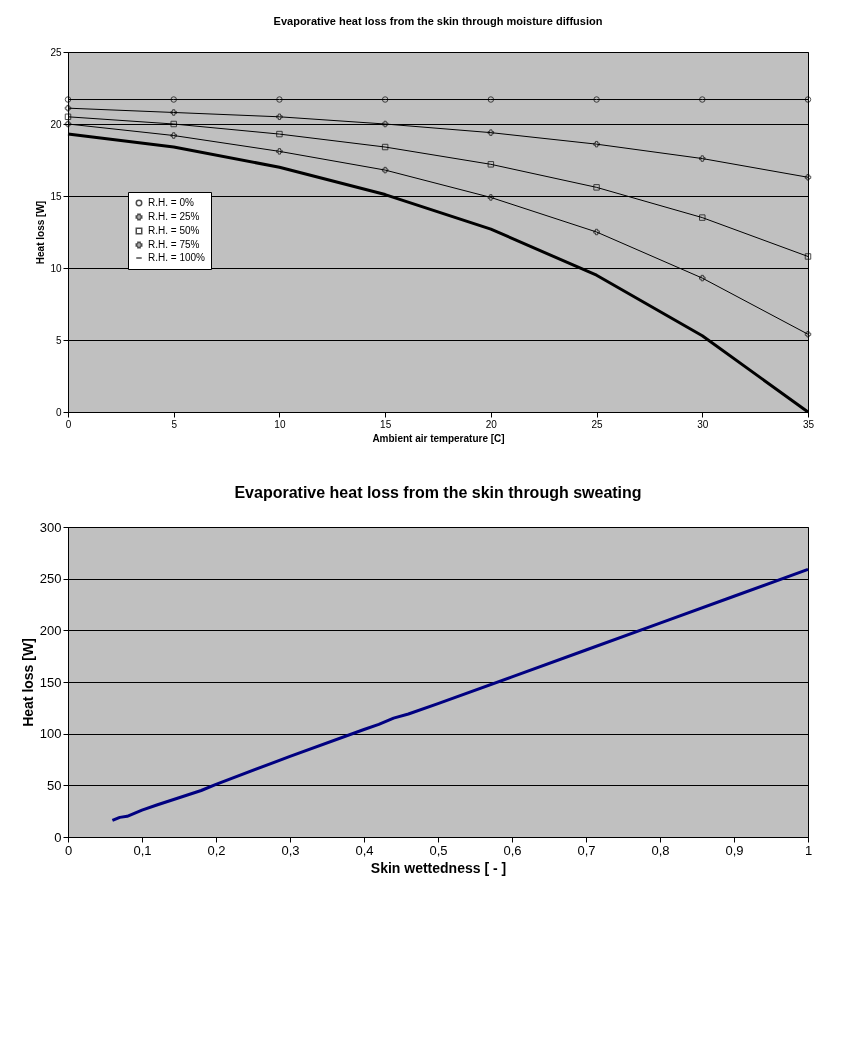  Describe the element at coordinates (438, 492) in the screenshot. I see `chart-title: Evaporative heat loss from the skin through sweating` at that location.